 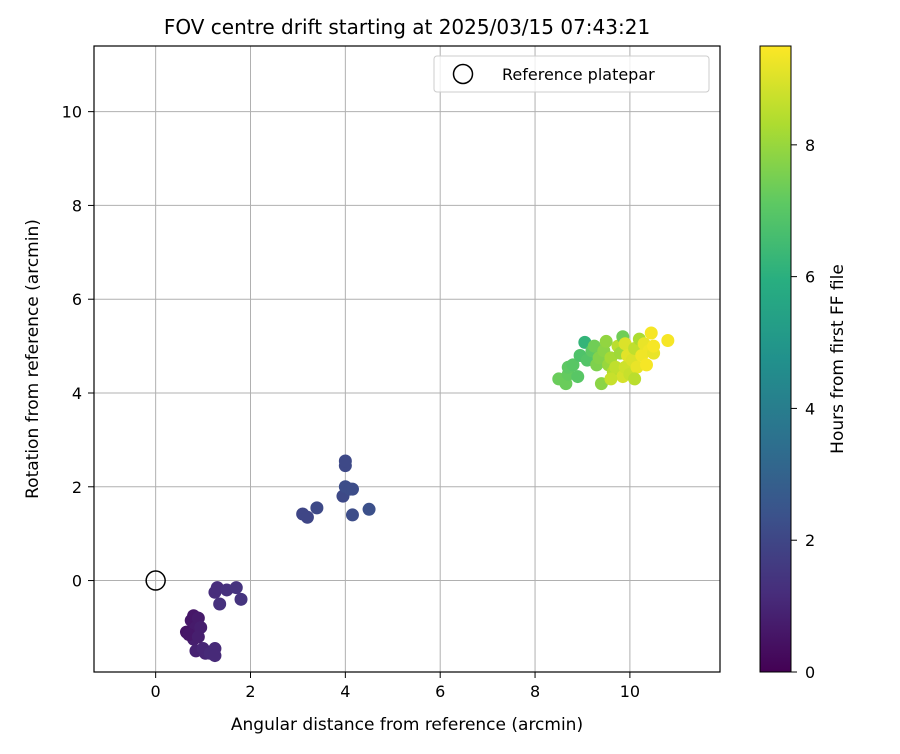 What do you see at coordinates (78, 347) in the screenshot?
I see `y-axis-ticks: 0 2 4 6 8 10` at bounding box center [78, 347].